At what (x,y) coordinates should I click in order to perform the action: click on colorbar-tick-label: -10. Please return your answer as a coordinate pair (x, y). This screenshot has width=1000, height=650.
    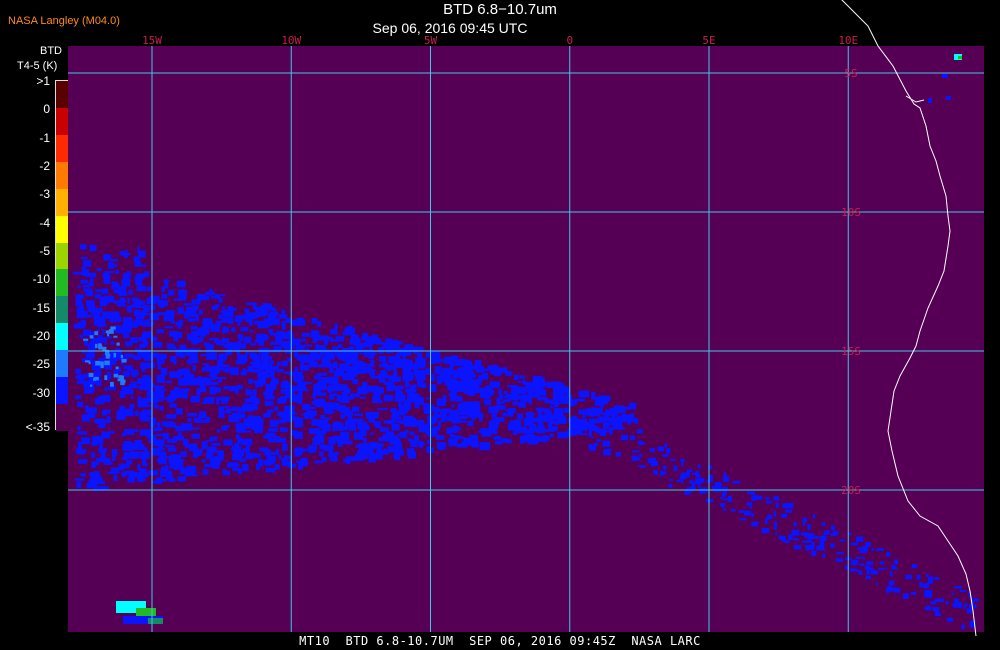
    Looking at the image, I should click on (41, 279).